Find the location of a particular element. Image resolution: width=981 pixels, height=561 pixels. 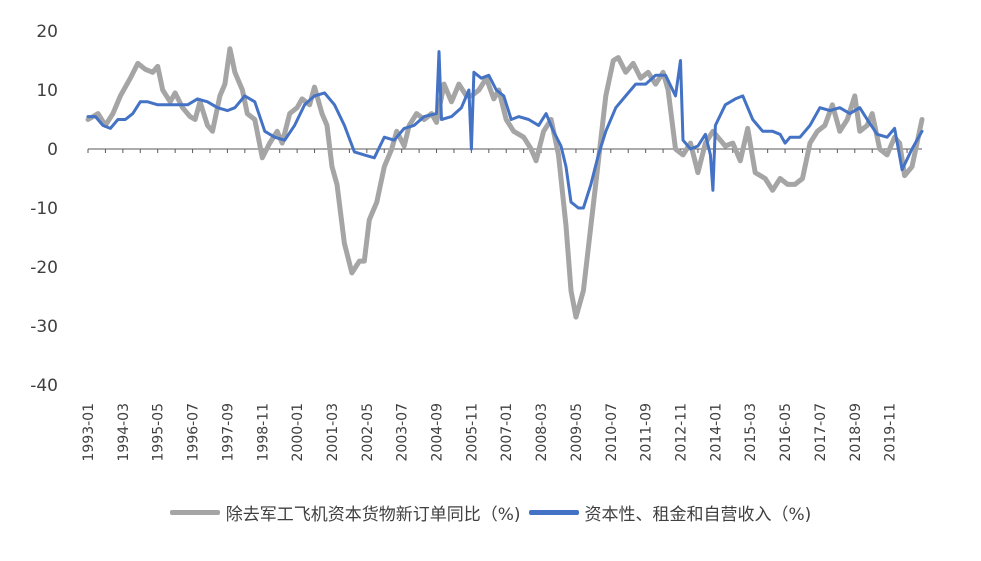

x-tick-label: 1995-05 is located at coordinates (159, 432).